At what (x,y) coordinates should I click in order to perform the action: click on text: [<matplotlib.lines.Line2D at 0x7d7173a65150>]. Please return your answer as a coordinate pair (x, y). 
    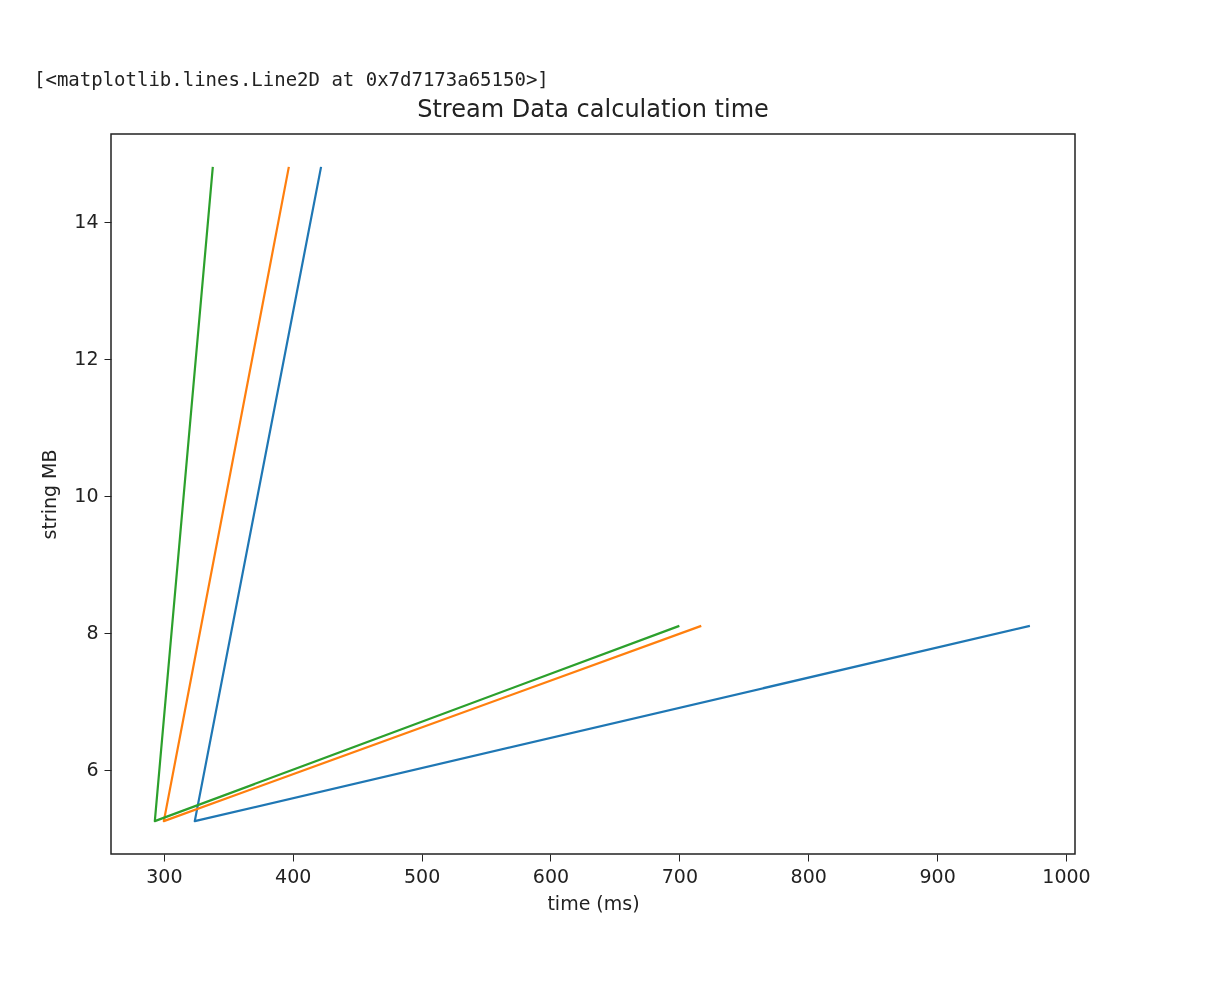
    Looking at the image, I should click on (292, 79).